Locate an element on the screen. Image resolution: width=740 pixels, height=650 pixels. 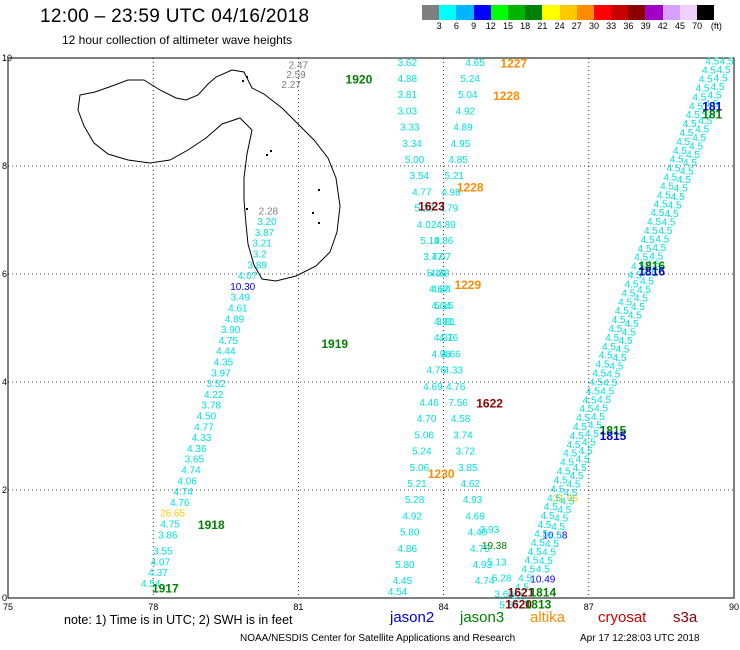
swh-value: 4.50 is located at coordinates (207, 416).